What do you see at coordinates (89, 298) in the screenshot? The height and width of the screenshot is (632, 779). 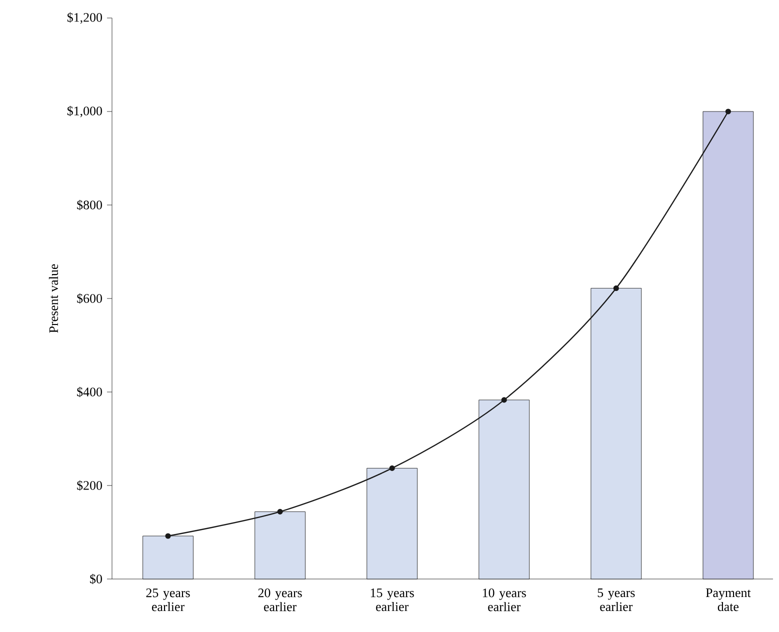 I see `y-tick-label: $600` at bounding box center [89, 298].